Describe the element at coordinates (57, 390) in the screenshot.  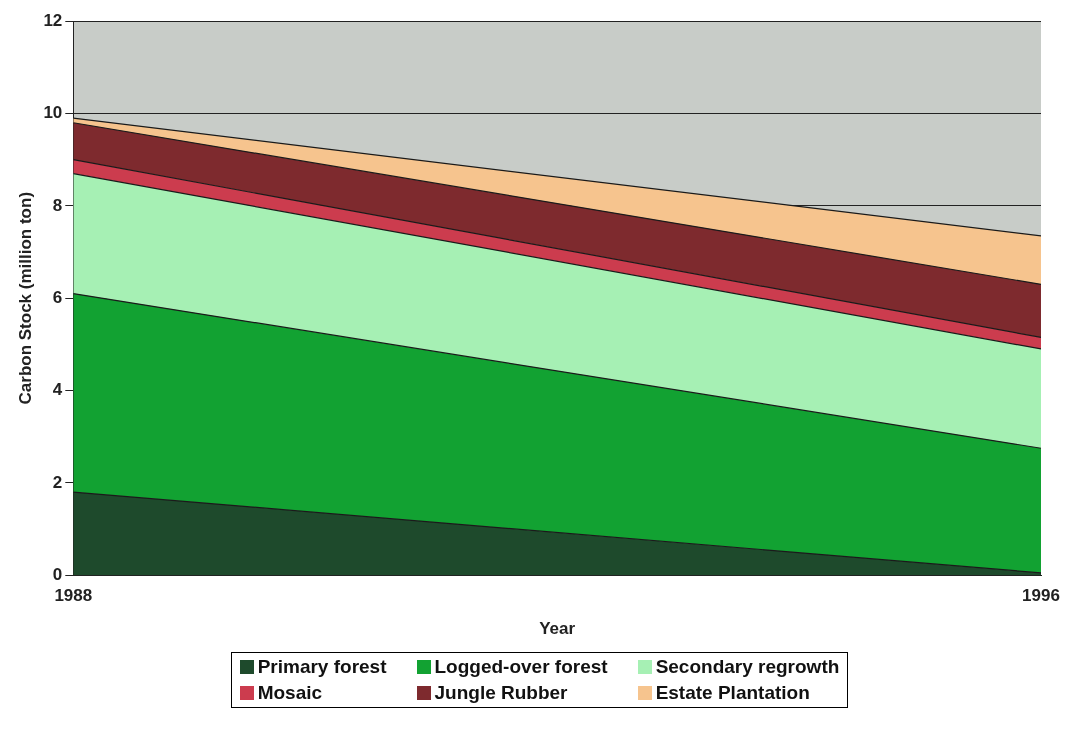
I see `y-tick-label: 4` at that location.